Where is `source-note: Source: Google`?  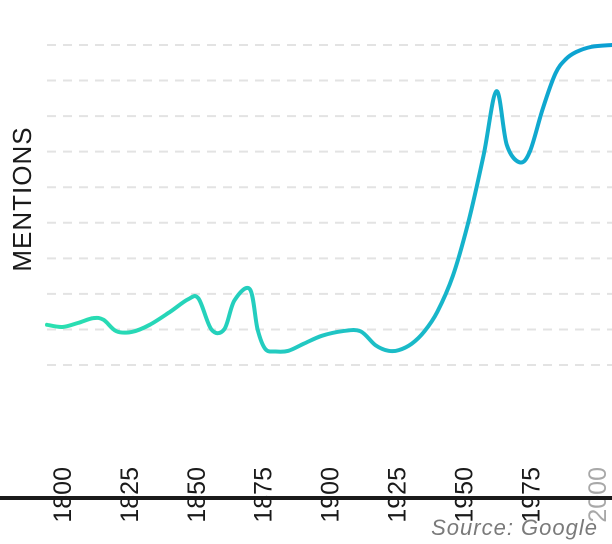 source-note: Source: Google is located at coordinates (514, 527).